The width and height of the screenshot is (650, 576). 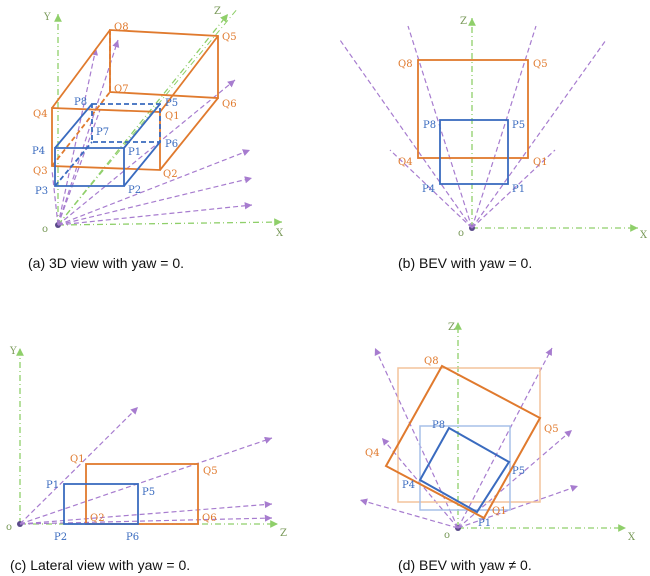 I want to click on blue-axis-aligned-box, so click(x=465, y=468).